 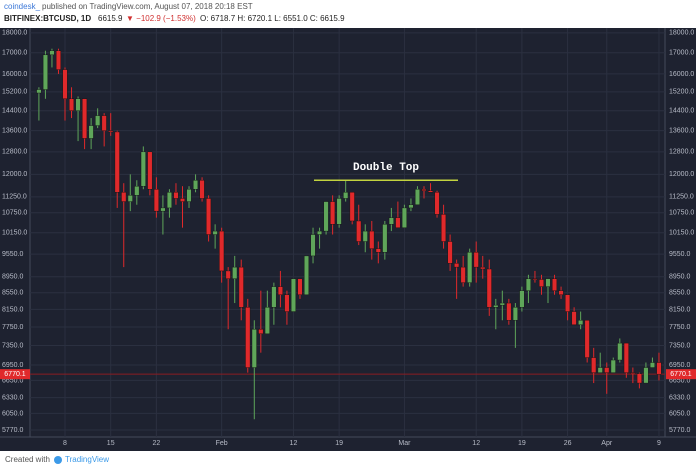 I want to click on last-price-box, so click(x=681, y=374).